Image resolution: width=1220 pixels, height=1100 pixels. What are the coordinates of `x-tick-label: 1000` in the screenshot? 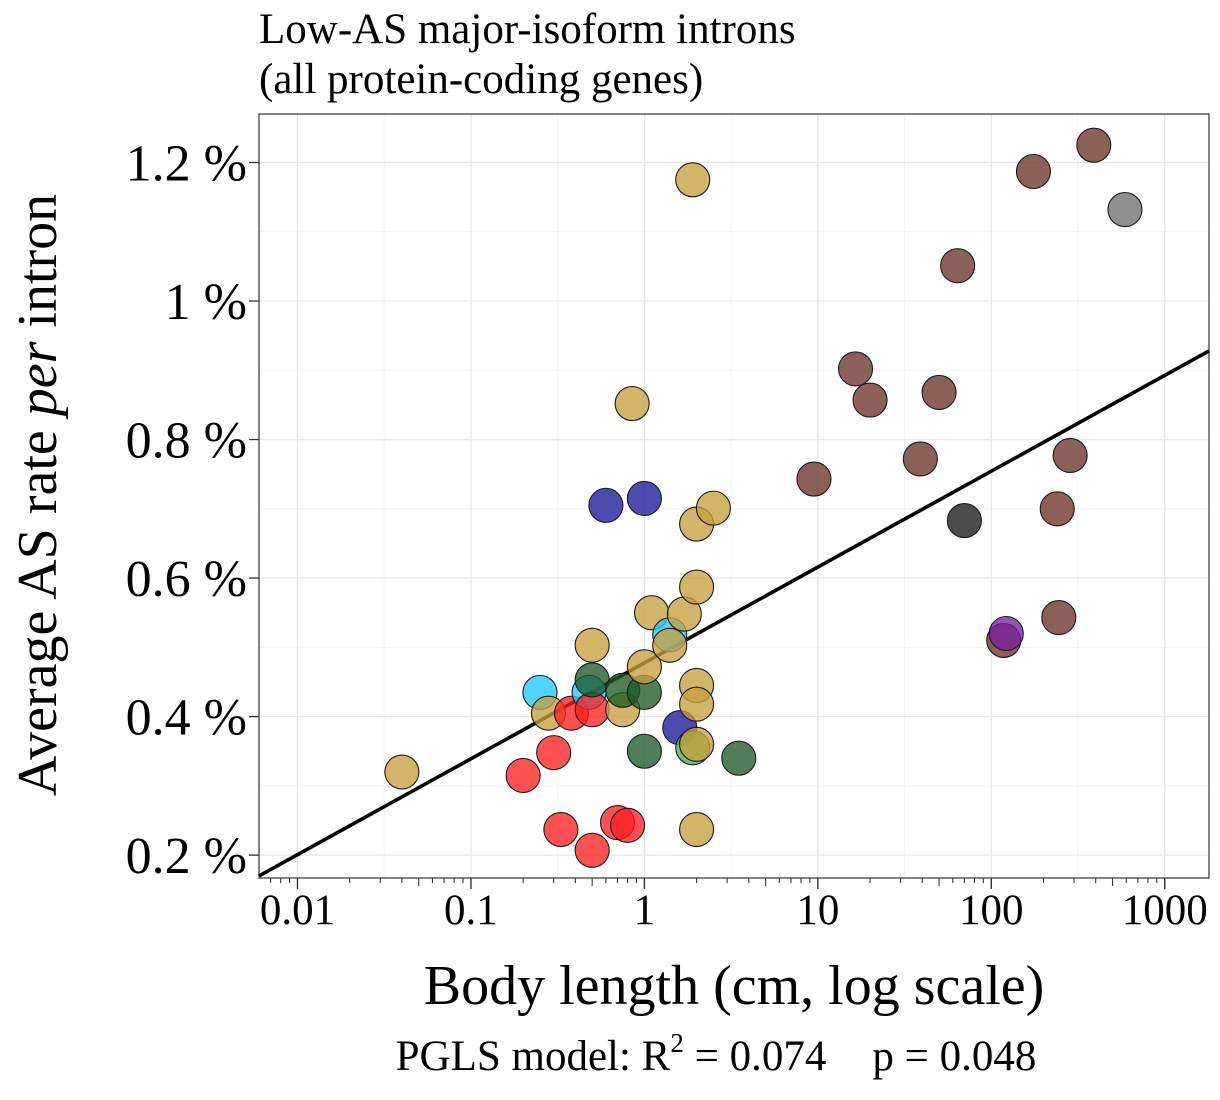 It's located at (1165, 910).